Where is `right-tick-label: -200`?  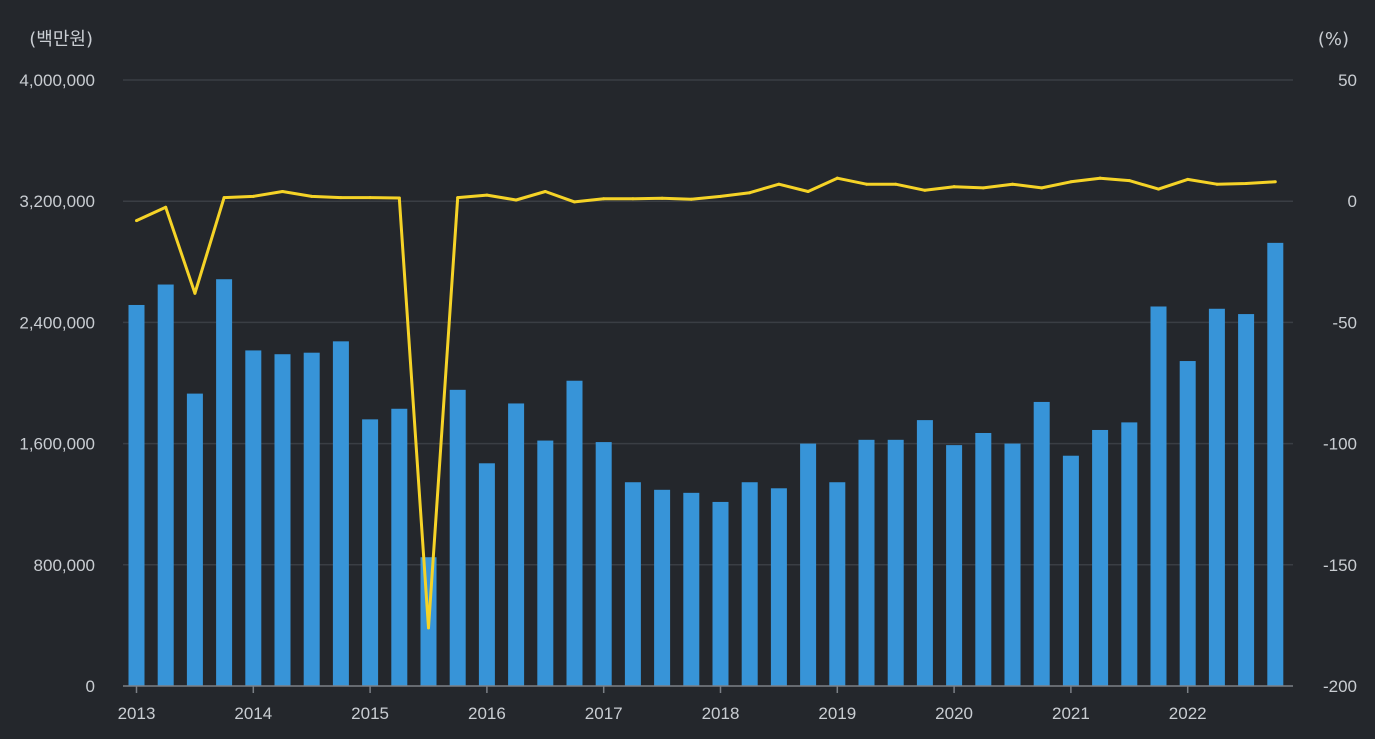
right-tick-label: -200 is located at coordinates (1340, 686).